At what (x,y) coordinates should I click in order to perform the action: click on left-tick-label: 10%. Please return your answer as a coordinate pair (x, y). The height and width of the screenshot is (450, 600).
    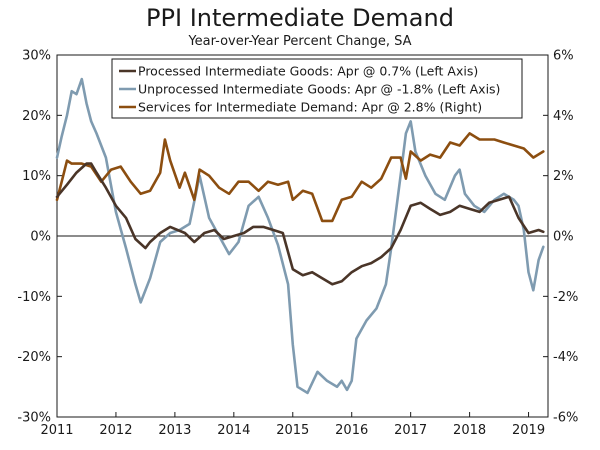
    Looking at the image, I should click on (36, 176).